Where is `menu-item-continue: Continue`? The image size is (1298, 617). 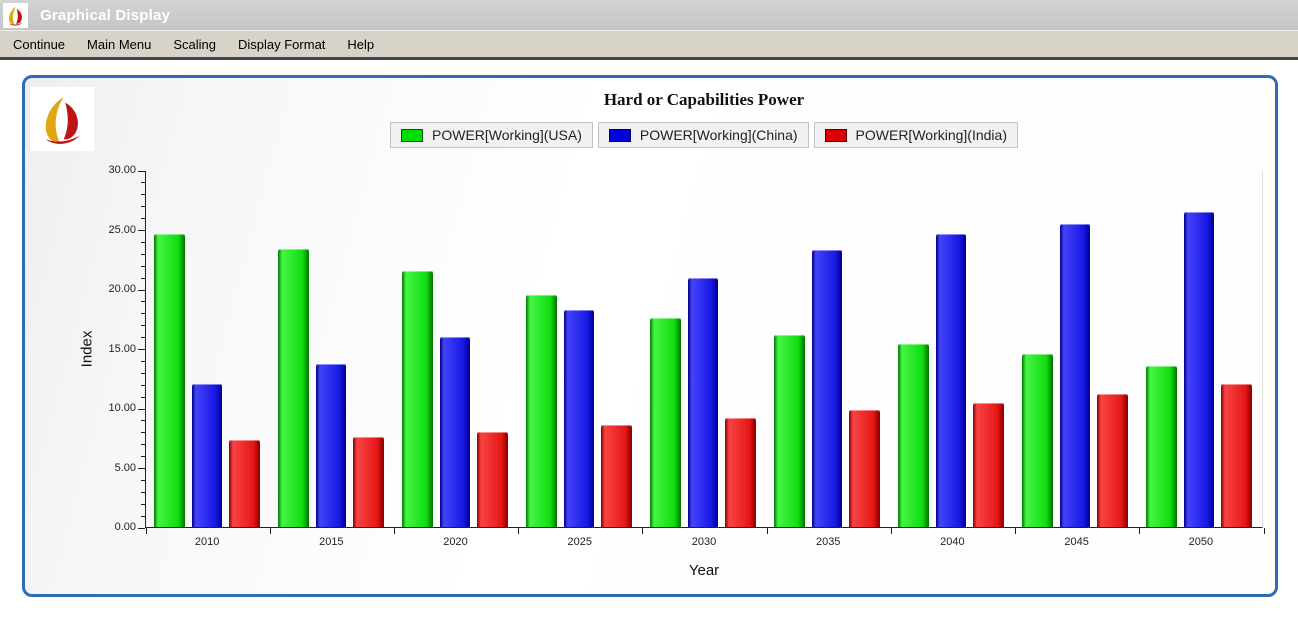
menu-item-continue: Continue is located at coordinates (39, 44).